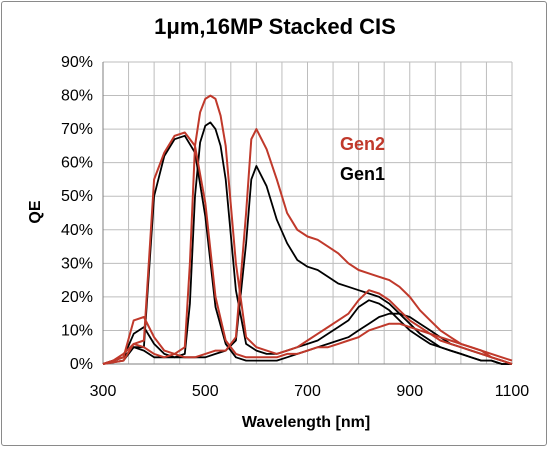  I want to click on y-tick-label: 70%, so click(77, 129).